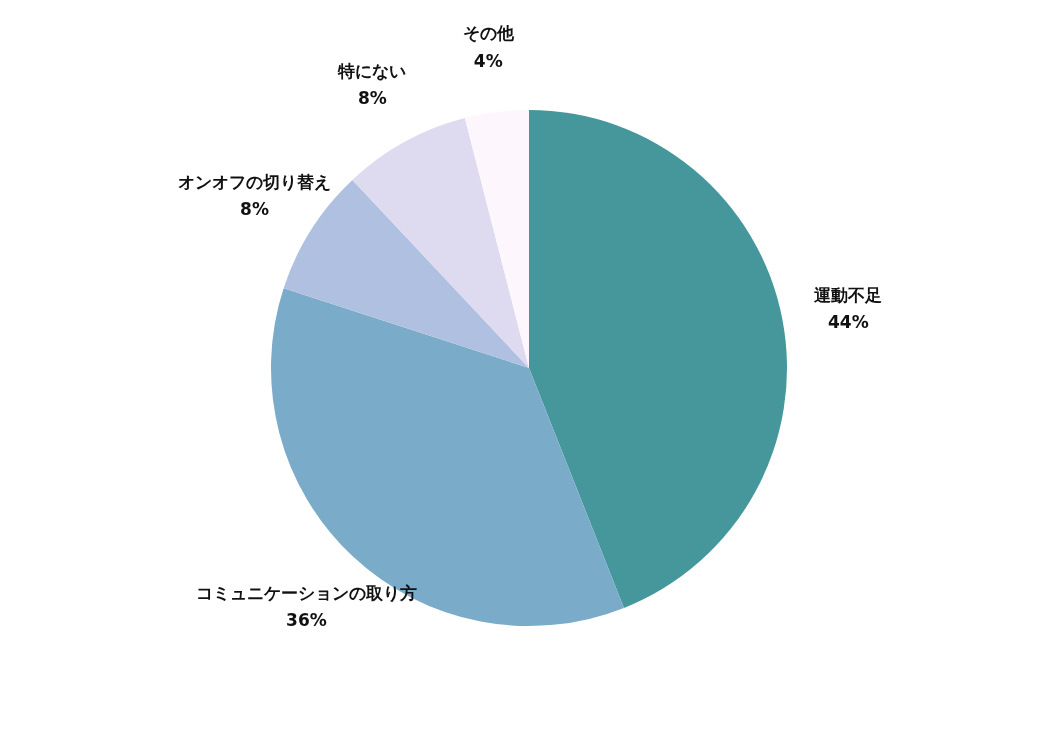 The width and height of the screenshot is (1044, 730). Describe the element at coordinates (488, 60) in the screenshot. I see `data-label: 4%` at that location.